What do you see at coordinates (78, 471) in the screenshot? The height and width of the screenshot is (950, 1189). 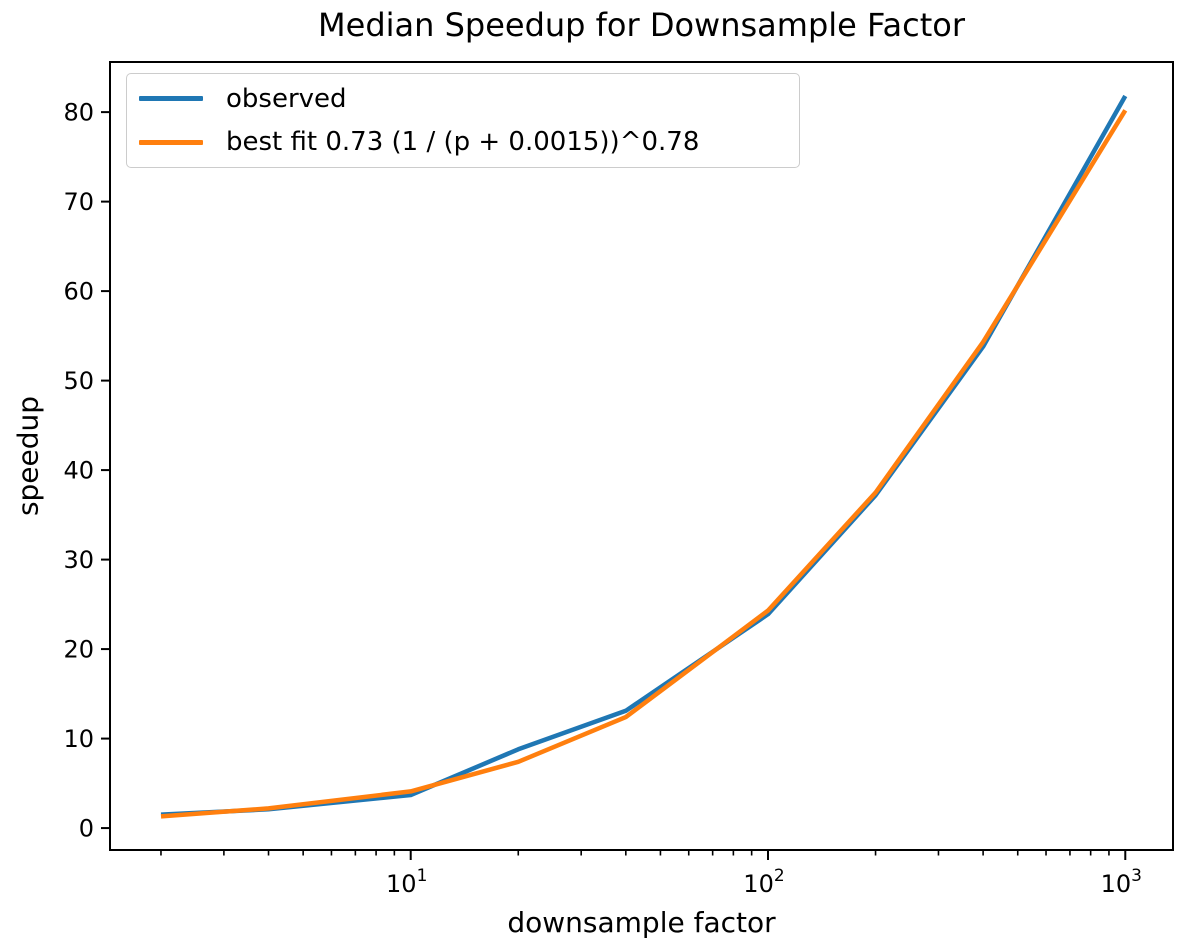 I see `svg-text: 40` at bounding box center [78, 471].